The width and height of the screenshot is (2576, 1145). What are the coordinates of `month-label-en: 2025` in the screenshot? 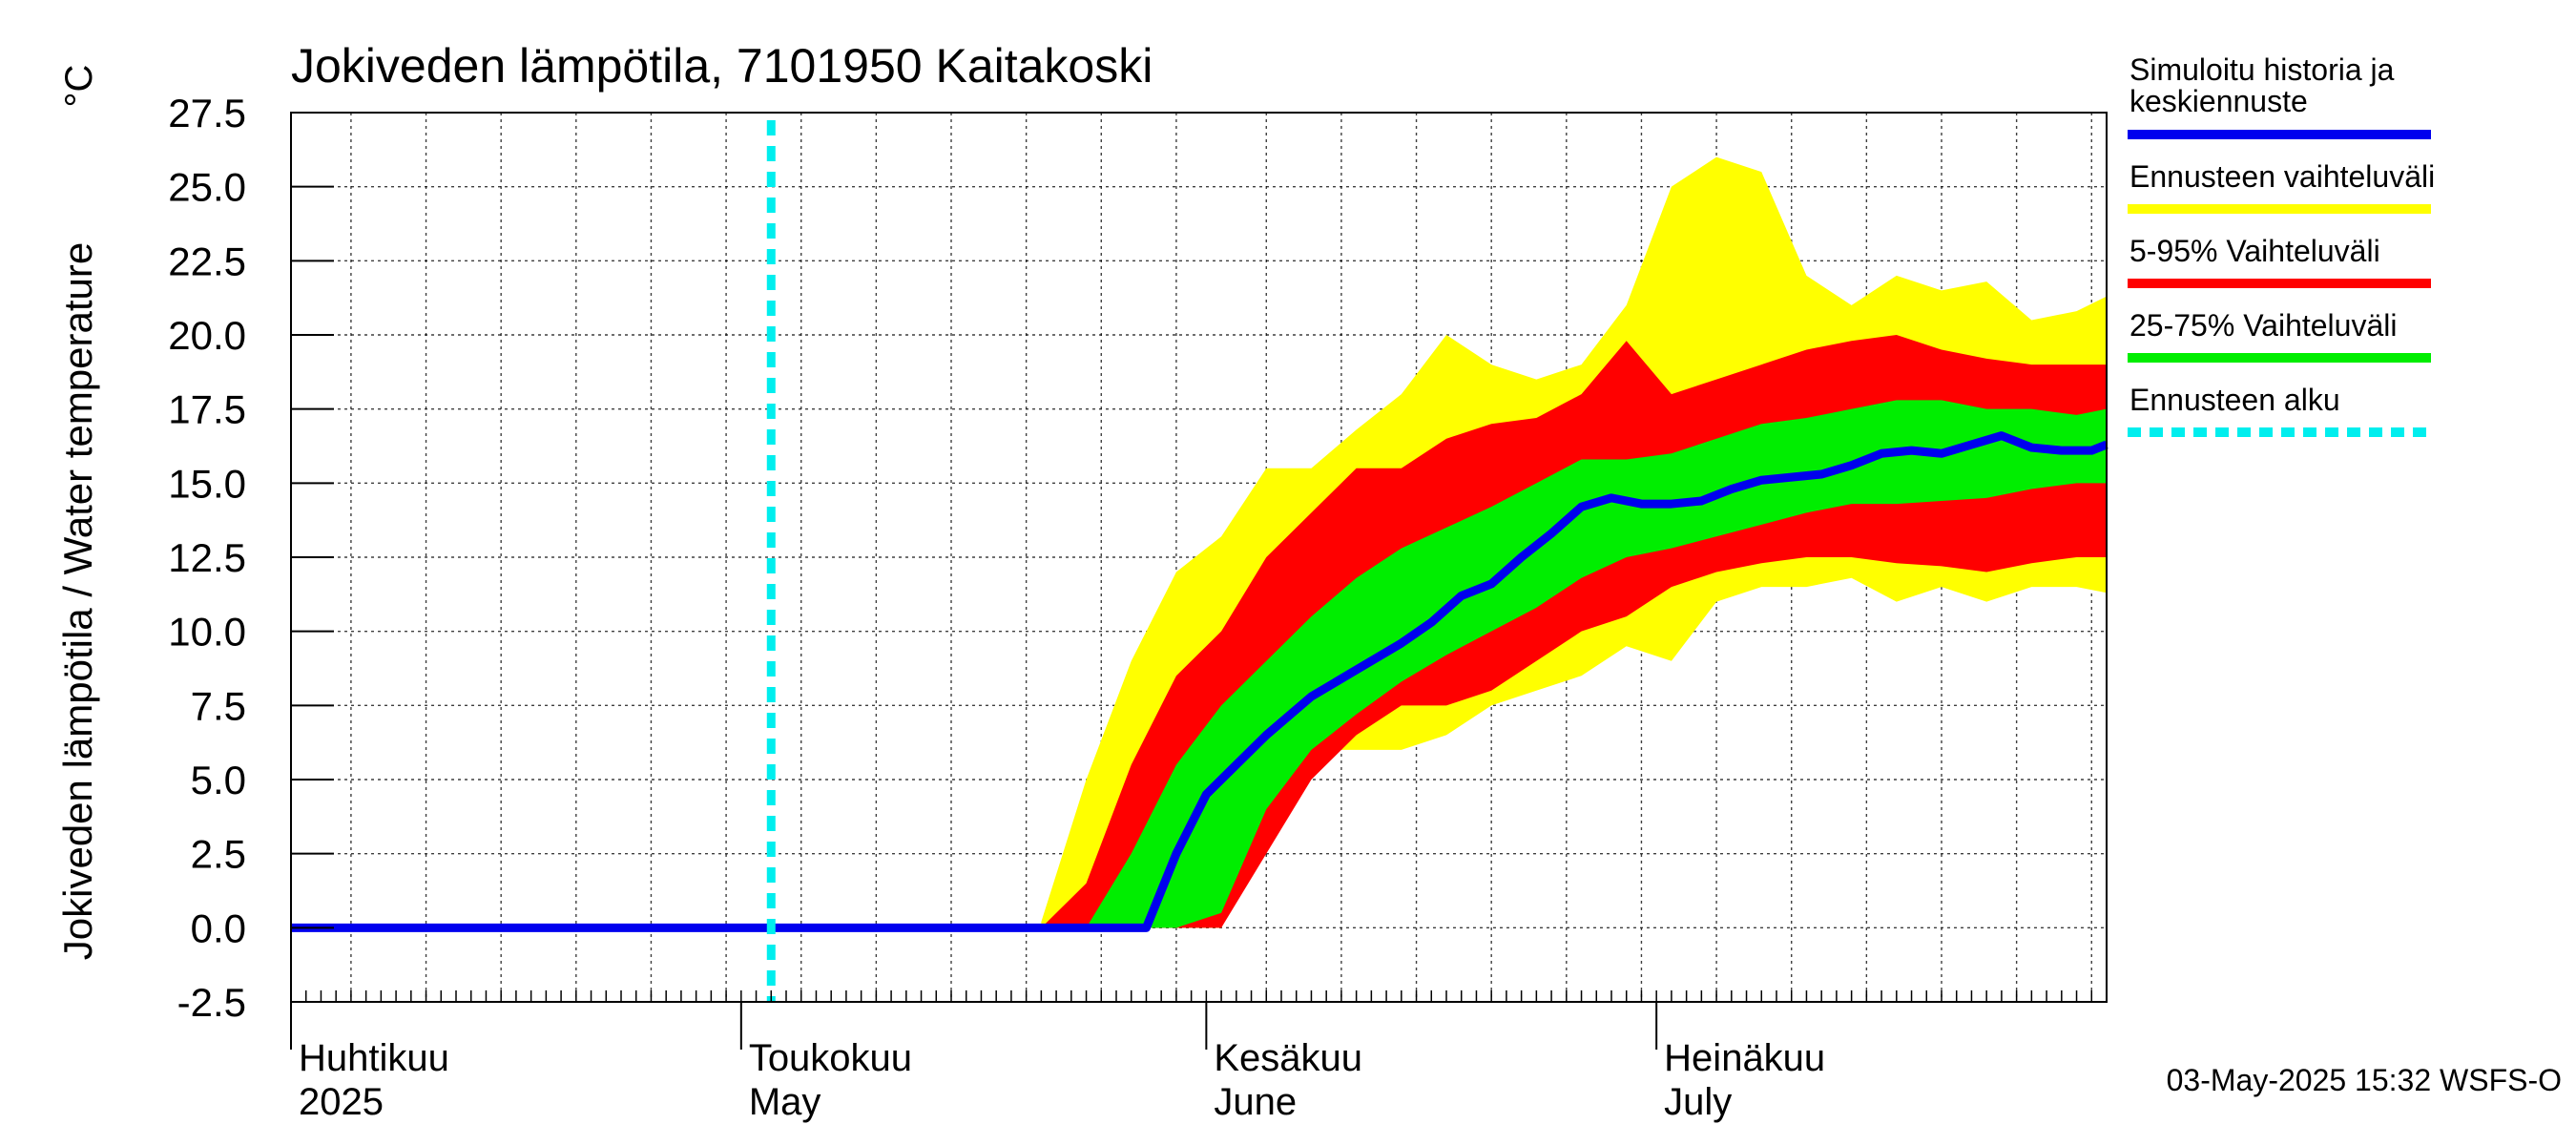 It's located at (341, 1102).